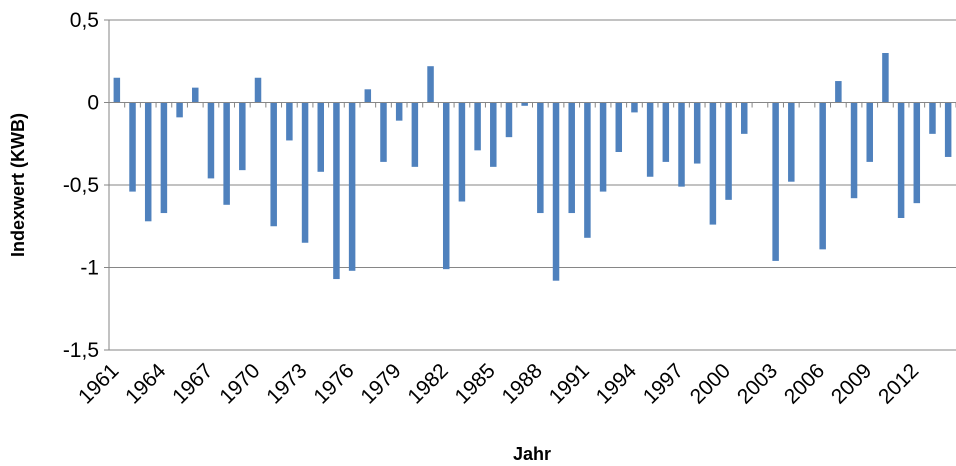  Describe the element at coordinates (148, 162) in the screenshot. I see `bar-1963` at that location.